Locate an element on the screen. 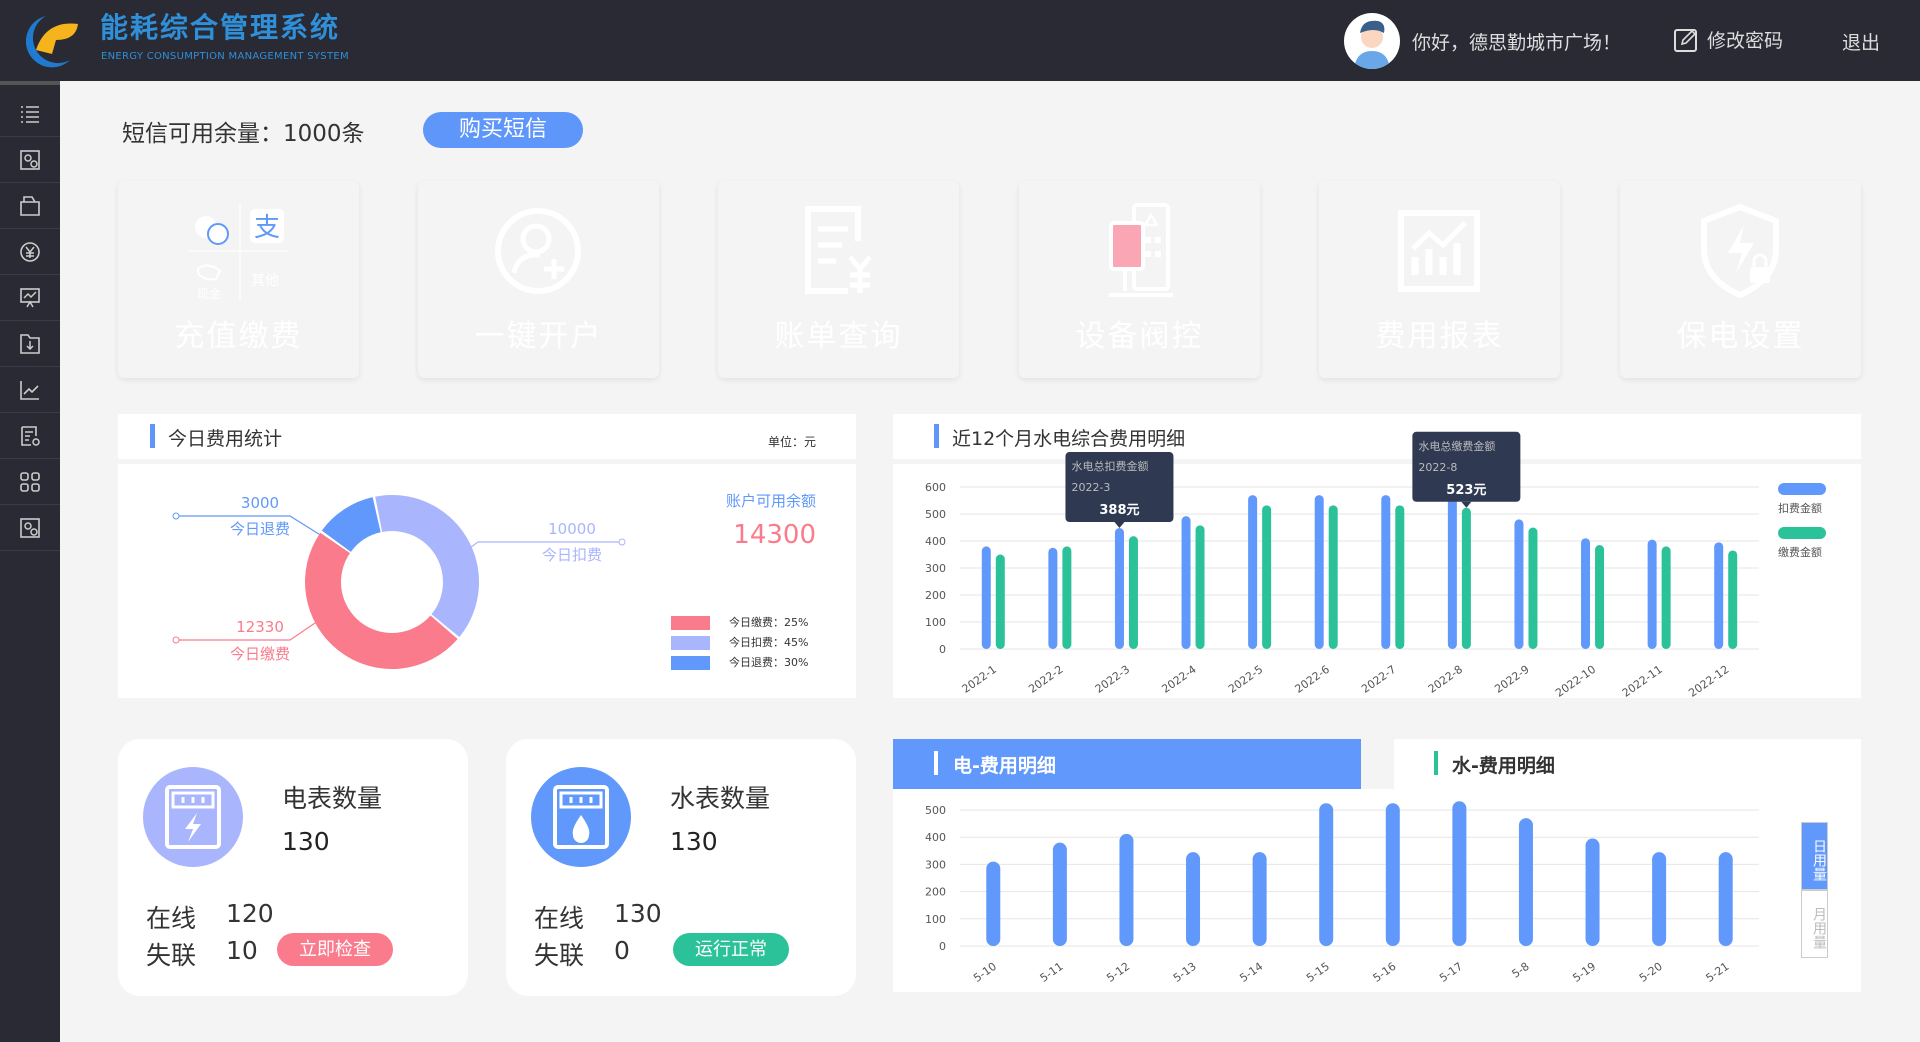  tooltip-value: 388元 is located at coordinates (1119, 510).